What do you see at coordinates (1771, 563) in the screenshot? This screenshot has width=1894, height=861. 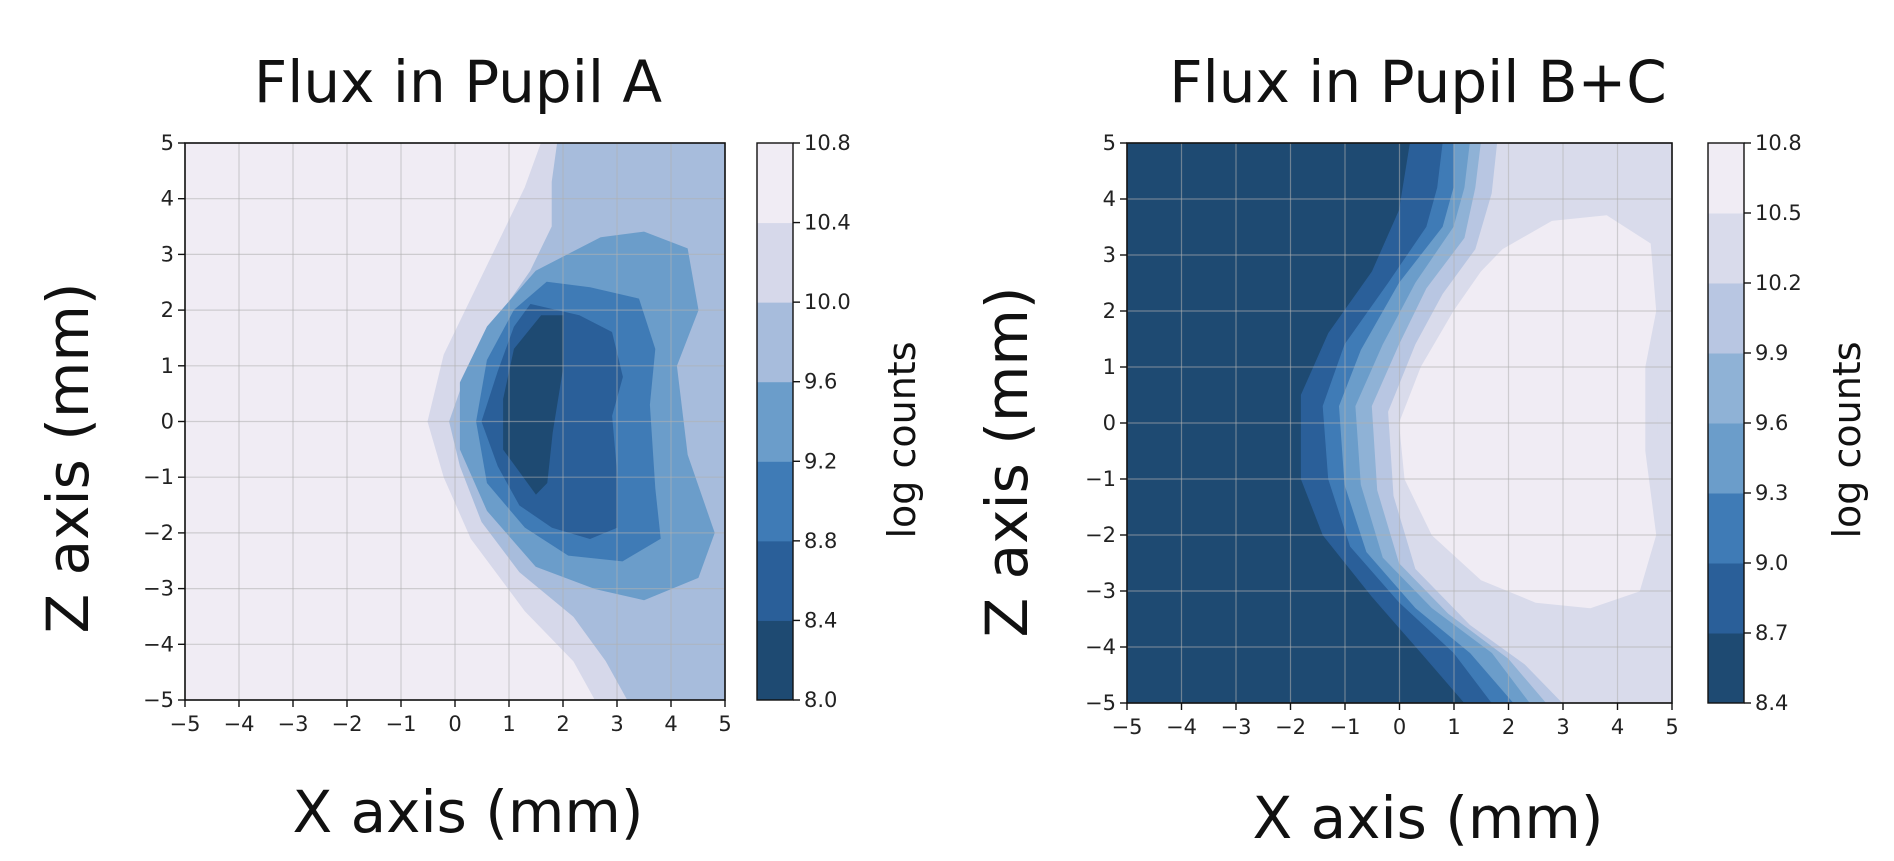 I see `colorbar-tick-label: 9.0` at bounding box center [1771, 563].